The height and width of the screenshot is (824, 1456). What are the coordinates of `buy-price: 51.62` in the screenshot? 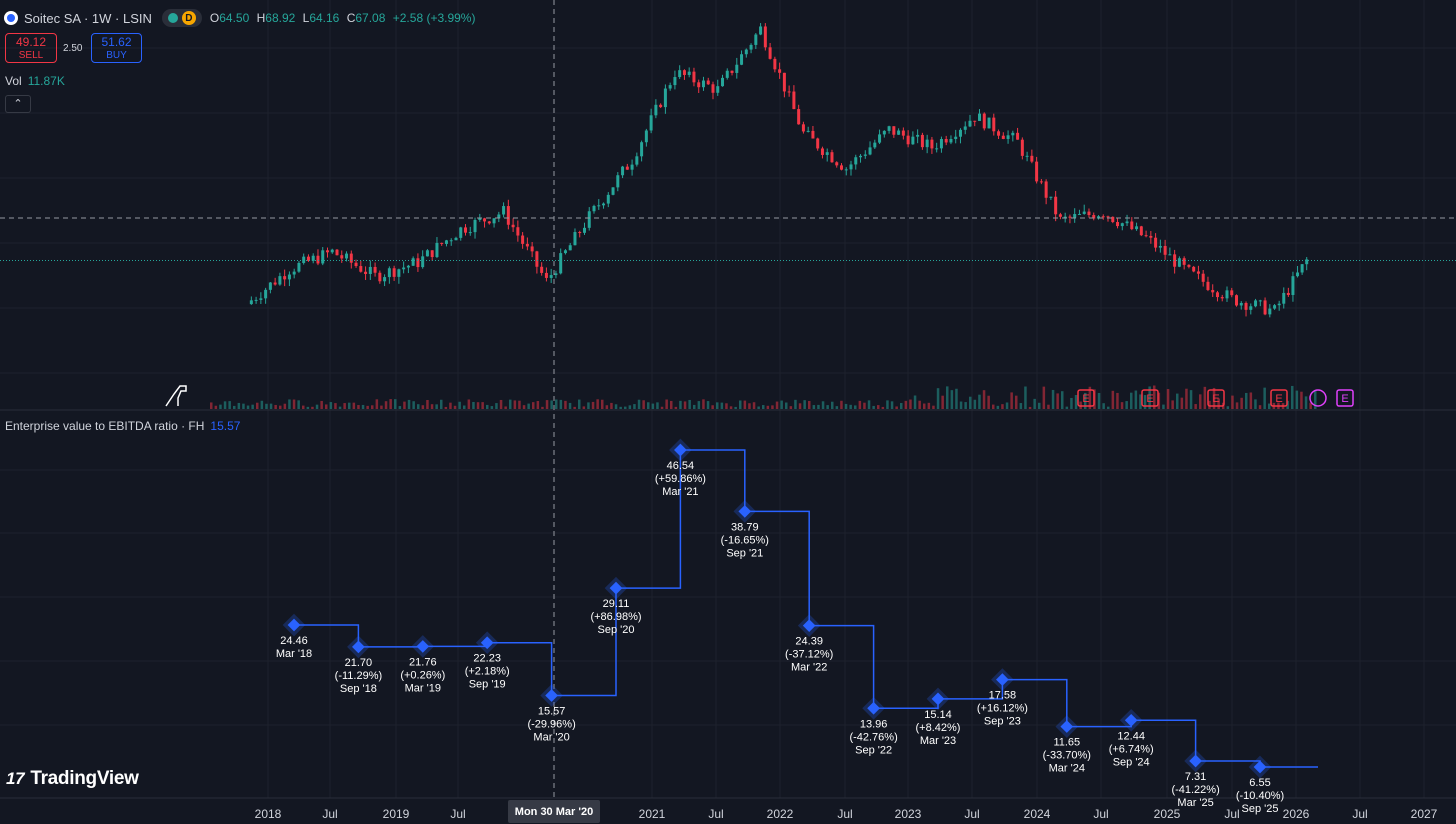 It's located at (116, 42).